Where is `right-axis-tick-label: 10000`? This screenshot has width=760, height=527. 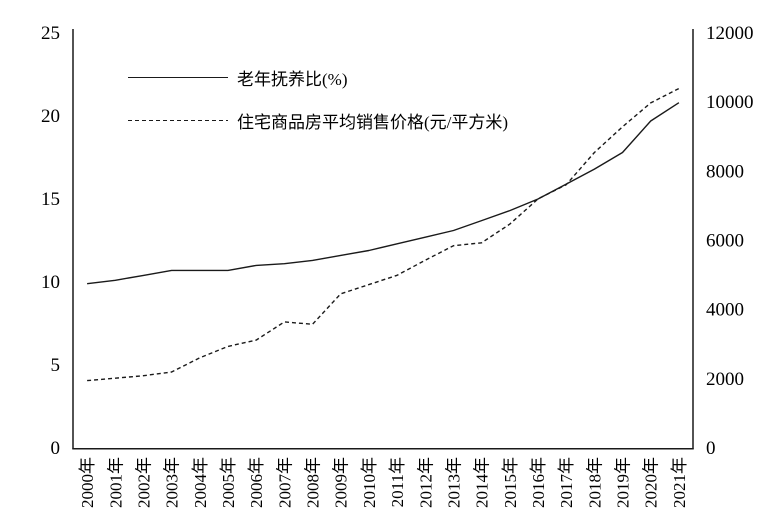
right-axis-tick-label: 10000 is located at coordinates (730, 102).